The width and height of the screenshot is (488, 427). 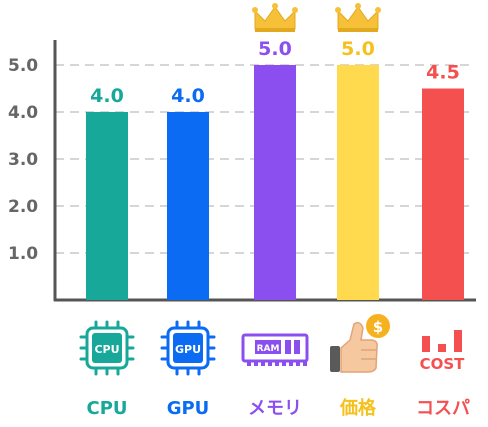 What do you see at coordinates (23, 66) in the screenshot?
I see `y-tick-label: 5.0` at bounding box center [23, 66].